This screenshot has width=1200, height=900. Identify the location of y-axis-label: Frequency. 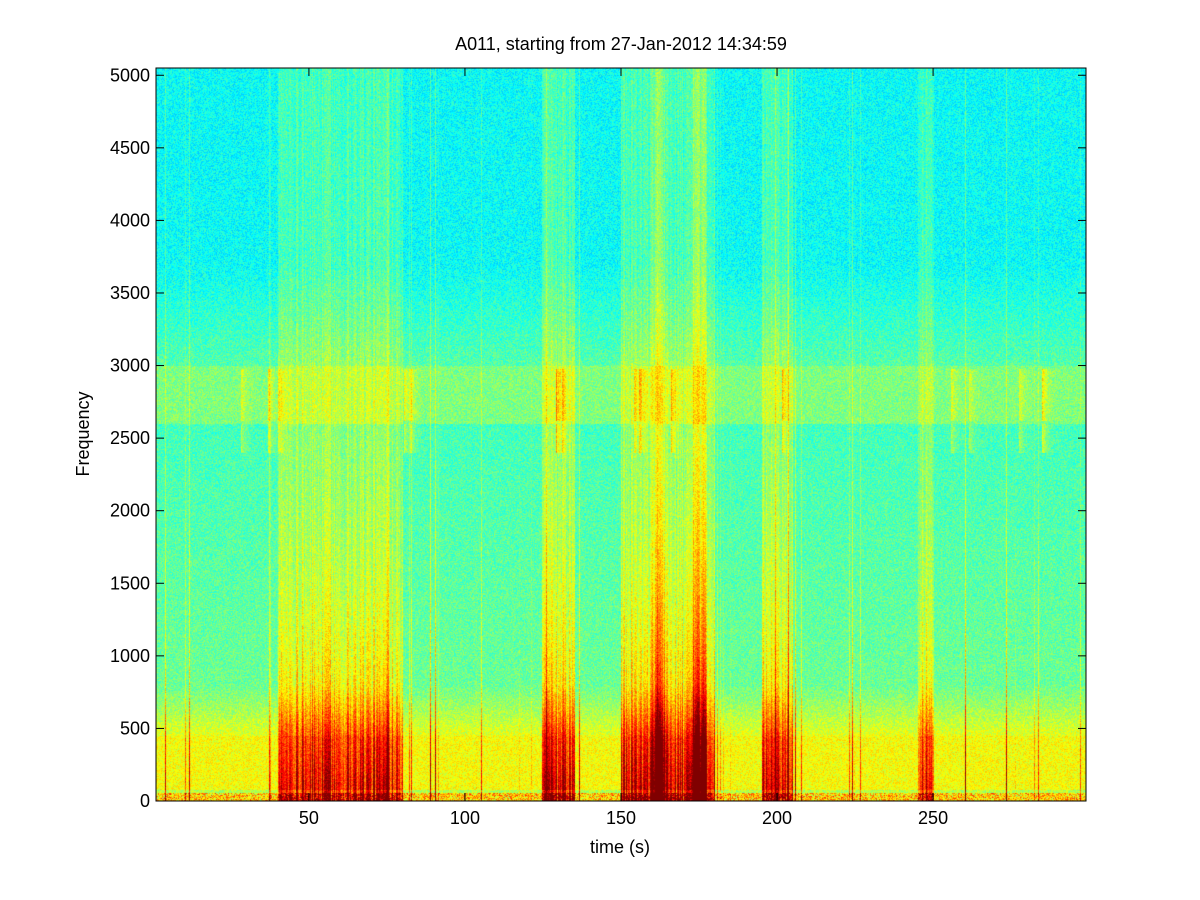
(83, 433).